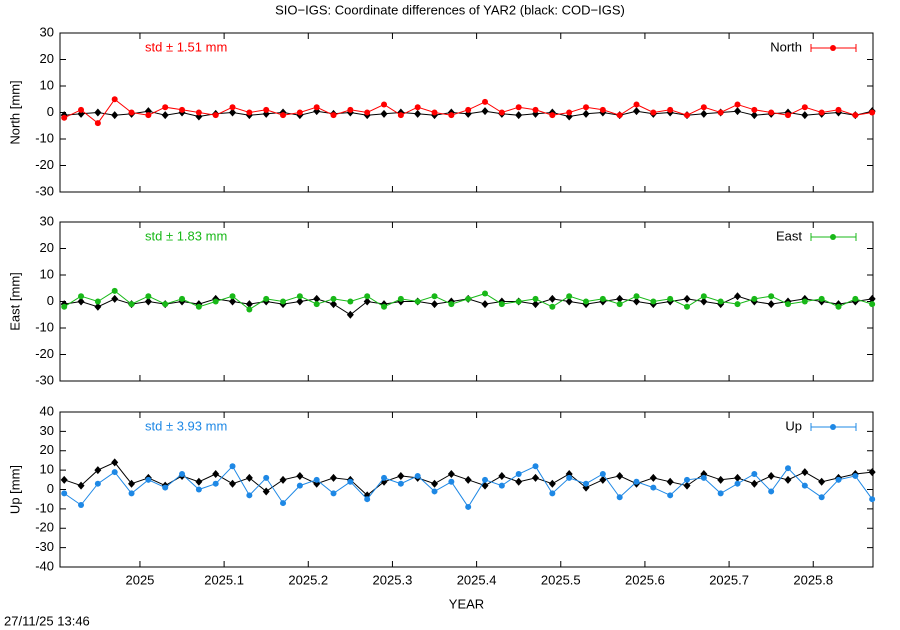  I want to click on x-tick-label: 2025.7, so click(729, 579).